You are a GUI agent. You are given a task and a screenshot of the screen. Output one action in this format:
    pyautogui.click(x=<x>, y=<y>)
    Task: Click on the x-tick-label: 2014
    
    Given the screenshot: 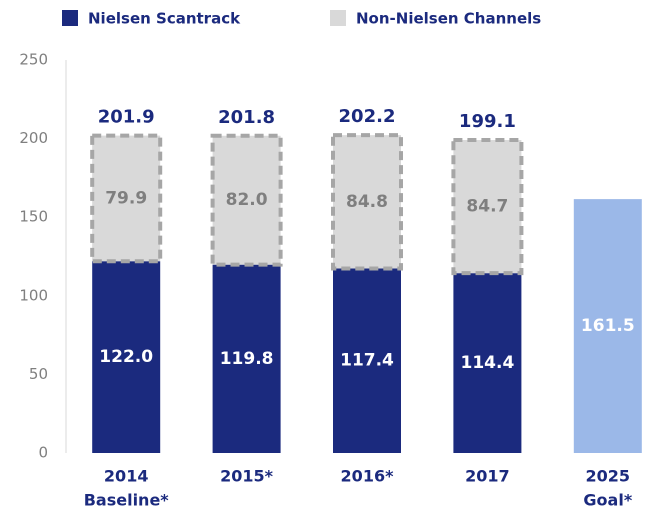 What is the action you would take?
    pyautogui.click(x=126, y=476)
    